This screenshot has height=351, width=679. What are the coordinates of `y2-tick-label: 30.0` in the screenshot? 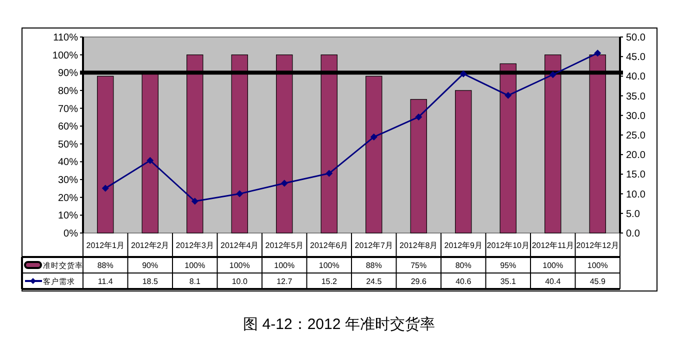 It's located at (636, 116).